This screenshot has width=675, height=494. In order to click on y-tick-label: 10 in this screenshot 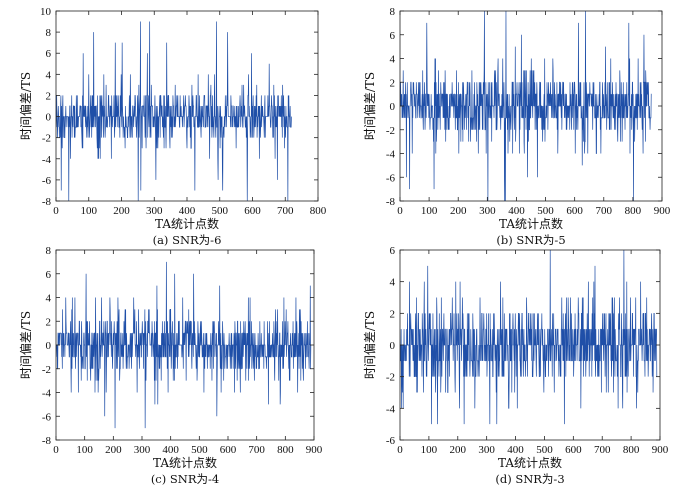, I will do `click(46, 12)`.